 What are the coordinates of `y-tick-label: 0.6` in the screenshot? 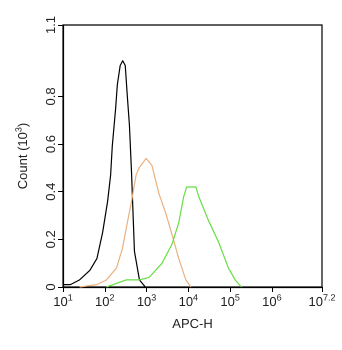 It's located at (50, 144).